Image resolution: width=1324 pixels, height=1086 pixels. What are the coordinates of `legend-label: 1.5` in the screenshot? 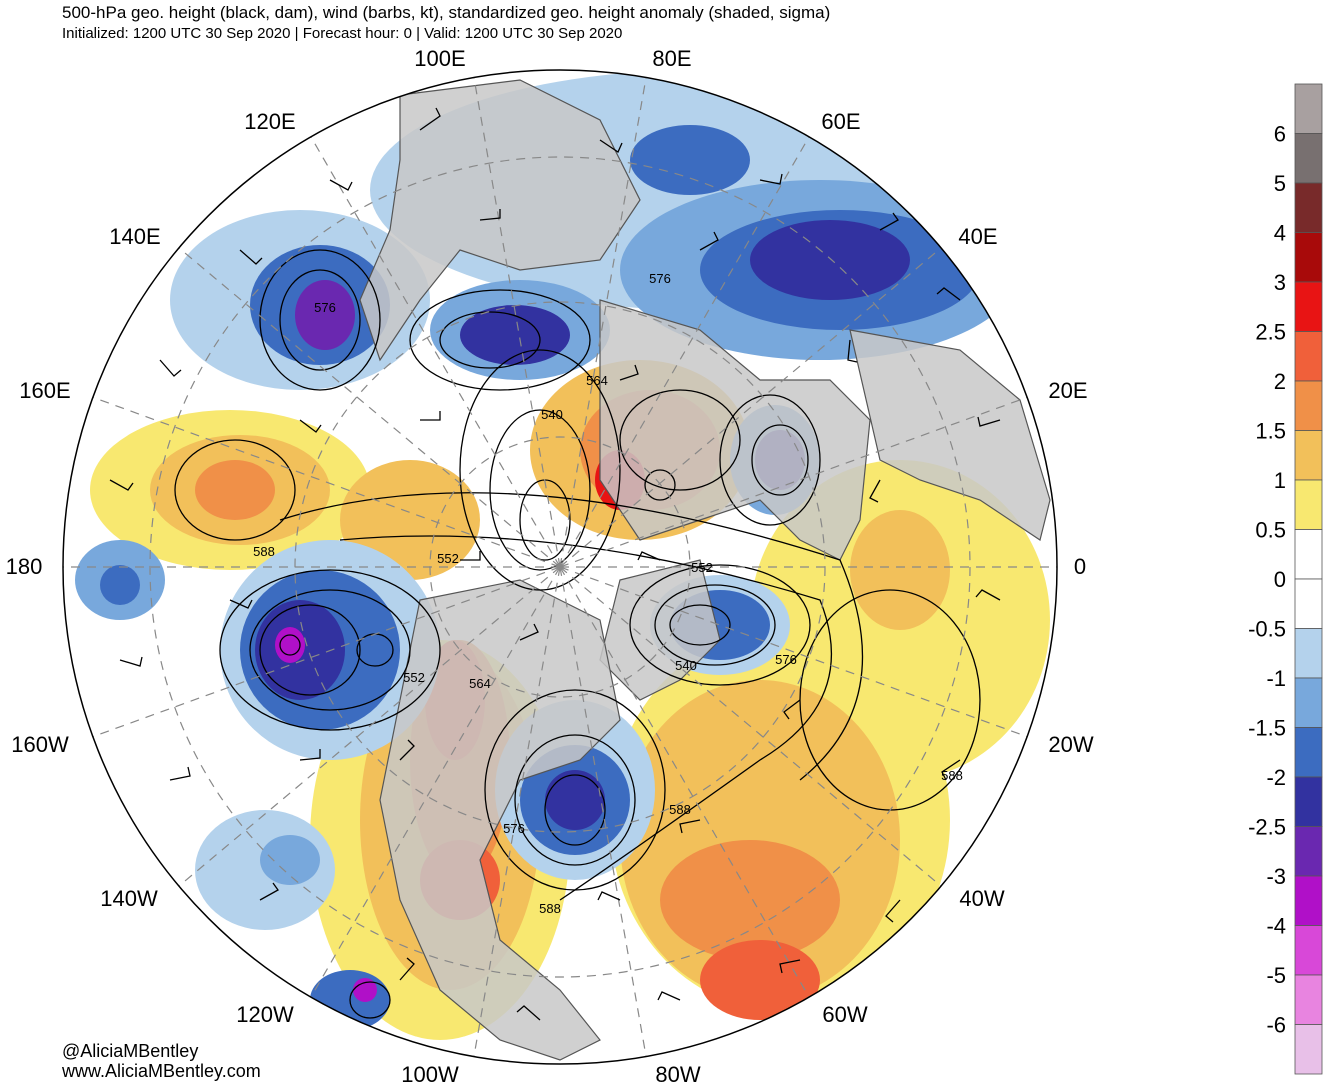 It's located at (1270, 431).